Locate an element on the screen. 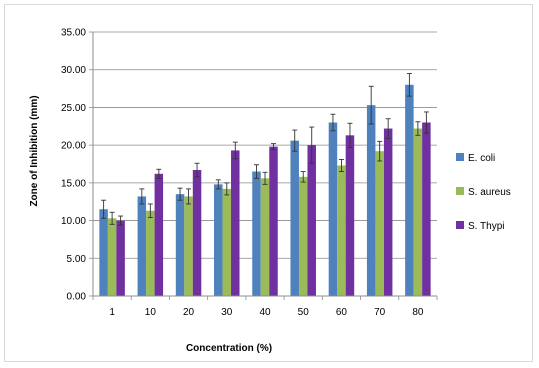  legend-label: S. aureus is located at coordinates (489, 192).